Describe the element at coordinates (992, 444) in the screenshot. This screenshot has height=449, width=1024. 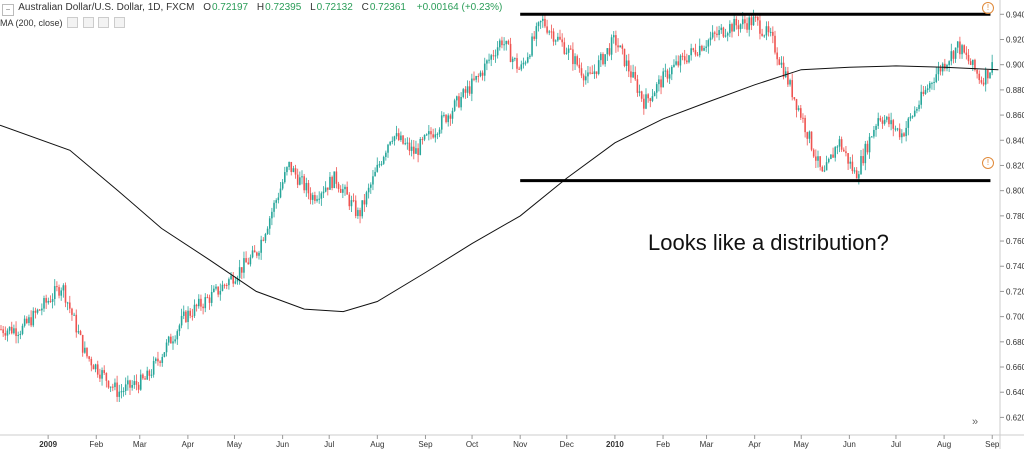
I see `x-tick-label: Sep` at that location.